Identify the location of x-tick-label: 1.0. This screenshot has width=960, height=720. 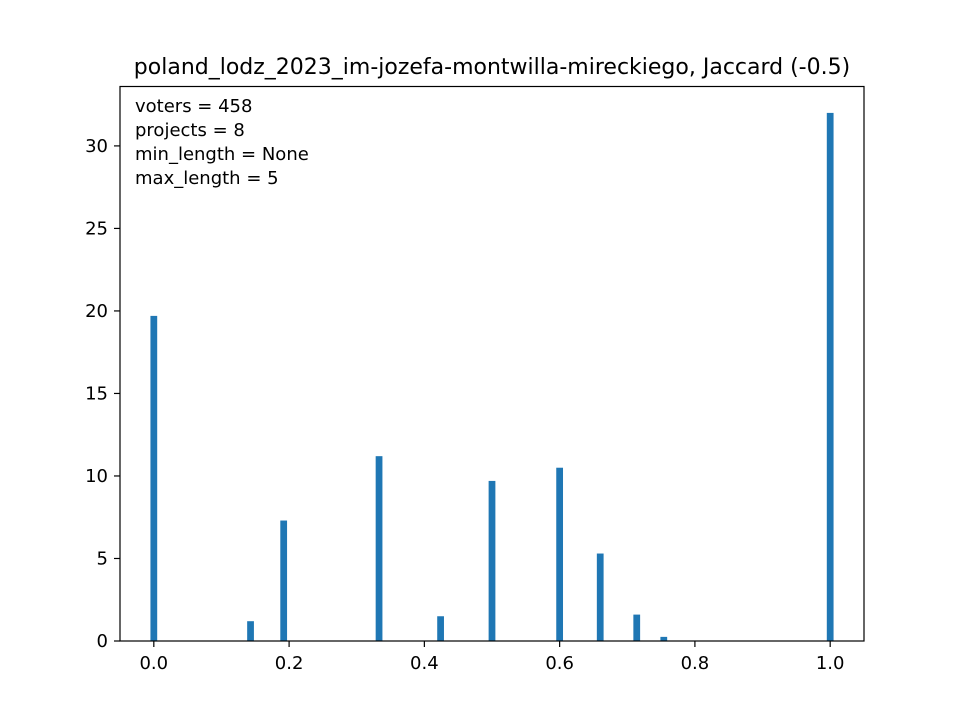
(830, 663).